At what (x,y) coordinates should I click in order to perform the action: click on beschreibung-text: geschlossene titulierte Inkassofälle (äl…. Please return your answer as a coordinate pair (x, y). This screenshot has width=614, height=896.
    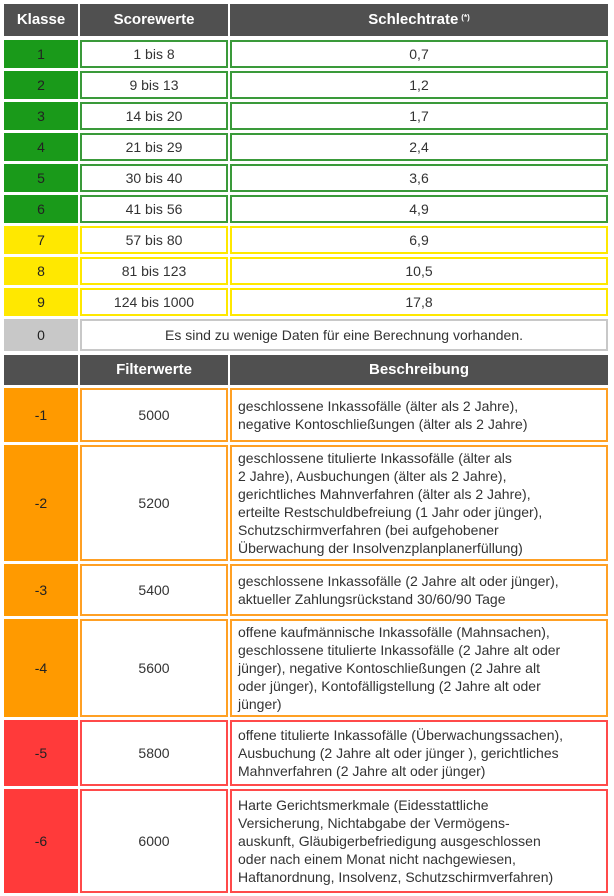
    Looking at the image, I should click on (390, 503).